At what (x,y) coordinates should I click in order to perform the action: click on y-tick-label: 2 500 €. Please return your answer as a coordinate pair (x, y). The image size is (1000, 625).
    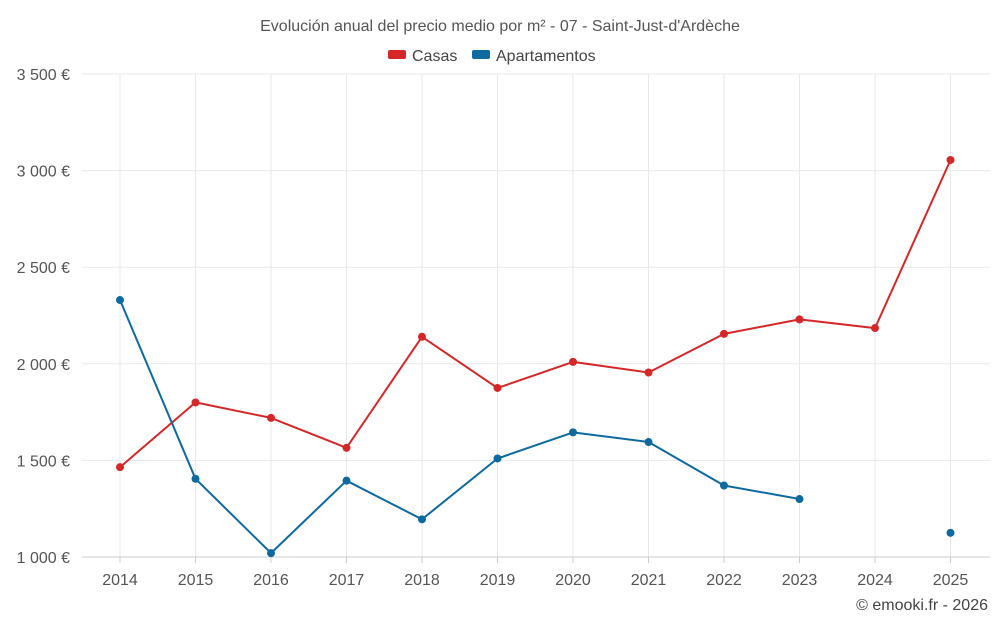
    Looking at the image, I should click on (43, 268).